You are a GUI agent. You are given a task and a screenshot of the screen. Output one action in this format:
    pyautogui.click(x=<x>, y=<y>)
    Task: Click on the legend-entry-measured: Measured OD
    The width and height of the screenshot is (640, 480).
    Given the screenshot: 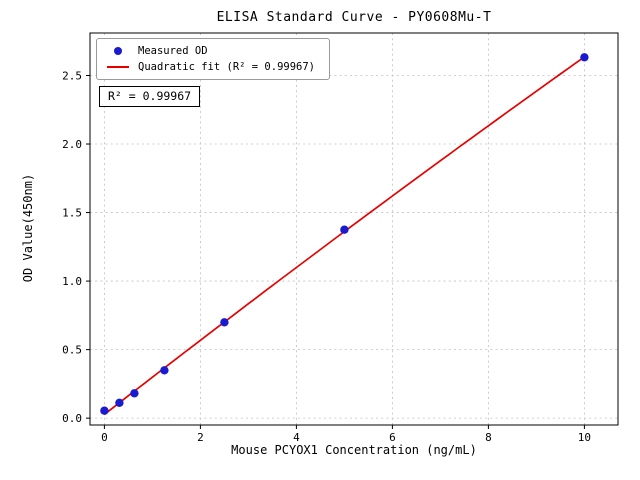 What is the action you would take?
    pyautogui.click(x=213, y=51)
    